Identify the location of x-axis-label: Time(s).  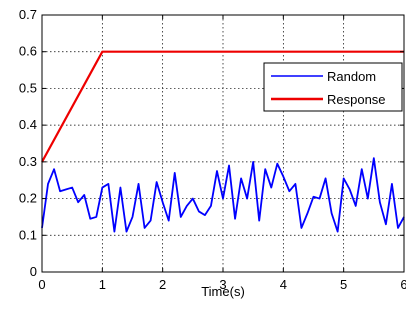
(223, 291).